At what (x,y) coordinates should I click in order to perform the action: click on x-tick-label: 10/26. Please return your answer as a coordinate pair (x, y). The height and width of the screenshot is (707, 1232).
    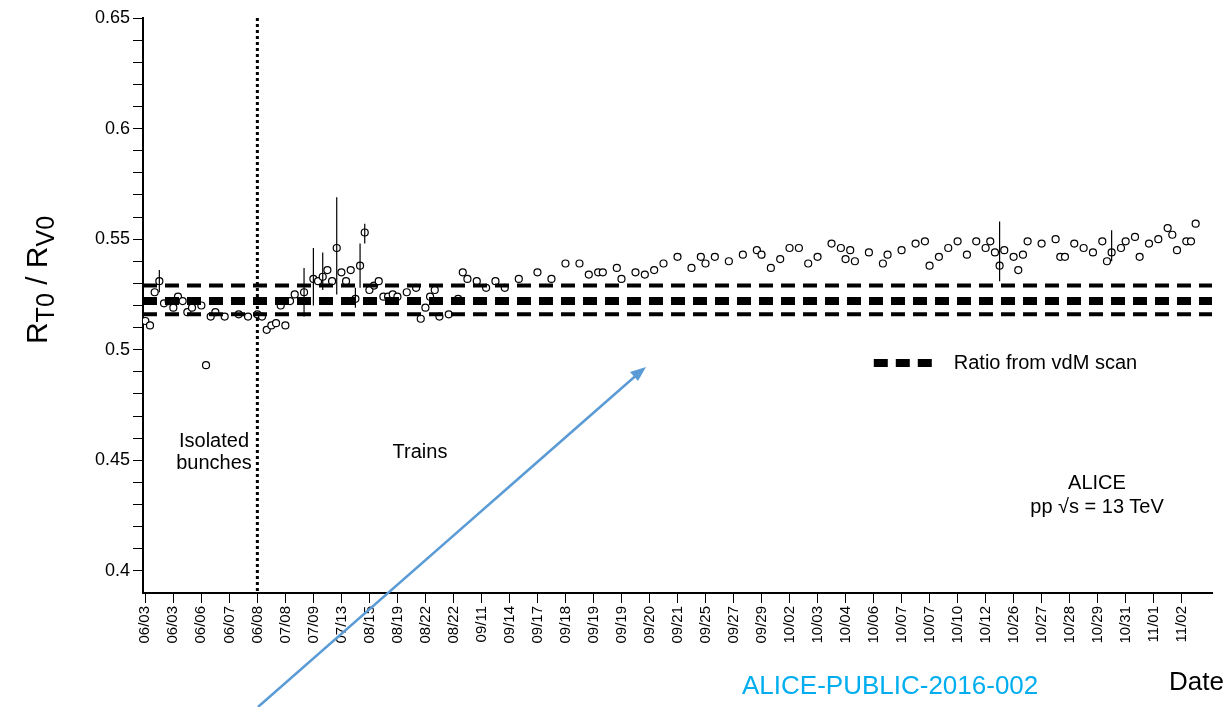
    Looking at the image, I should click on (1012, 625).